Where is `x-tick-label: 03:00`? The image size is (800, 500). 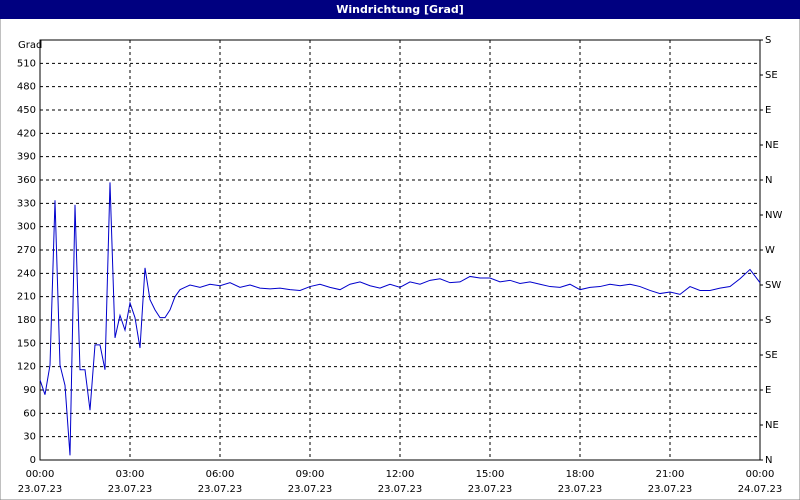 x-tick-label: 03:00 is located at coordinates (130, 474).